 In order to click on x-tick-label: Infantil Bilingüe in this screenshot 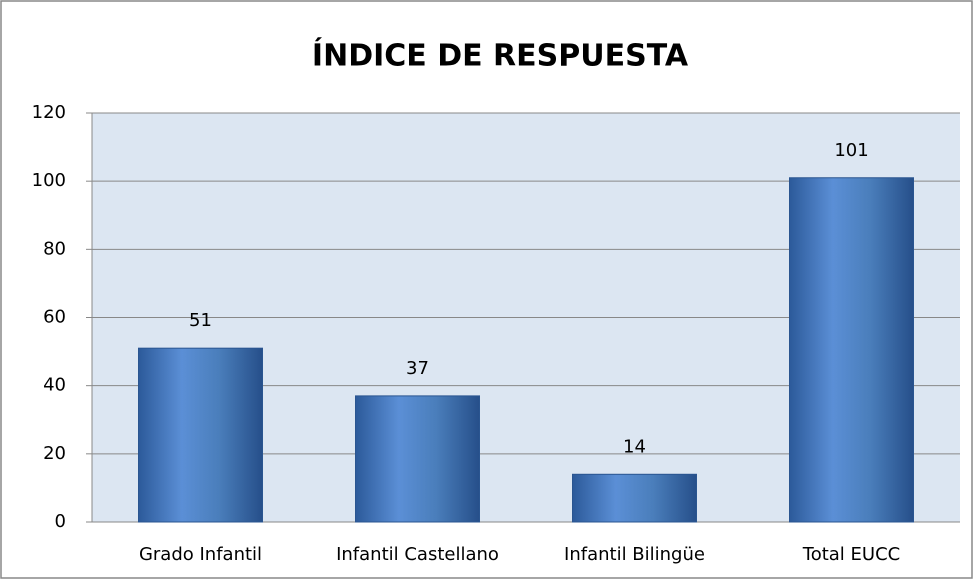, I will do `click(634, 554)`.